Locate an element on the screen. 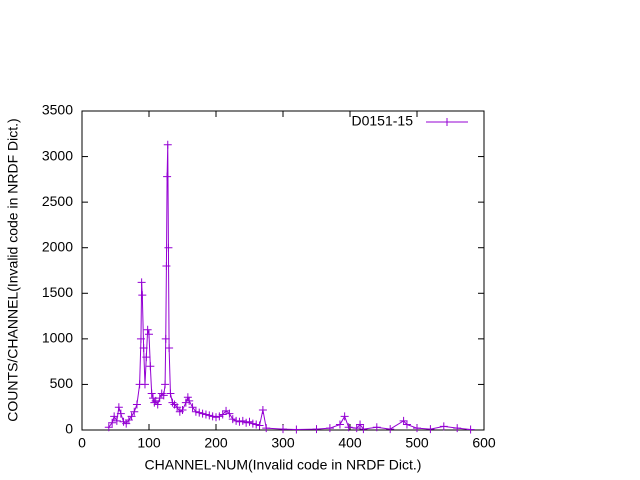  legend-label: D0151-15 is located at coordinates (383, 121).